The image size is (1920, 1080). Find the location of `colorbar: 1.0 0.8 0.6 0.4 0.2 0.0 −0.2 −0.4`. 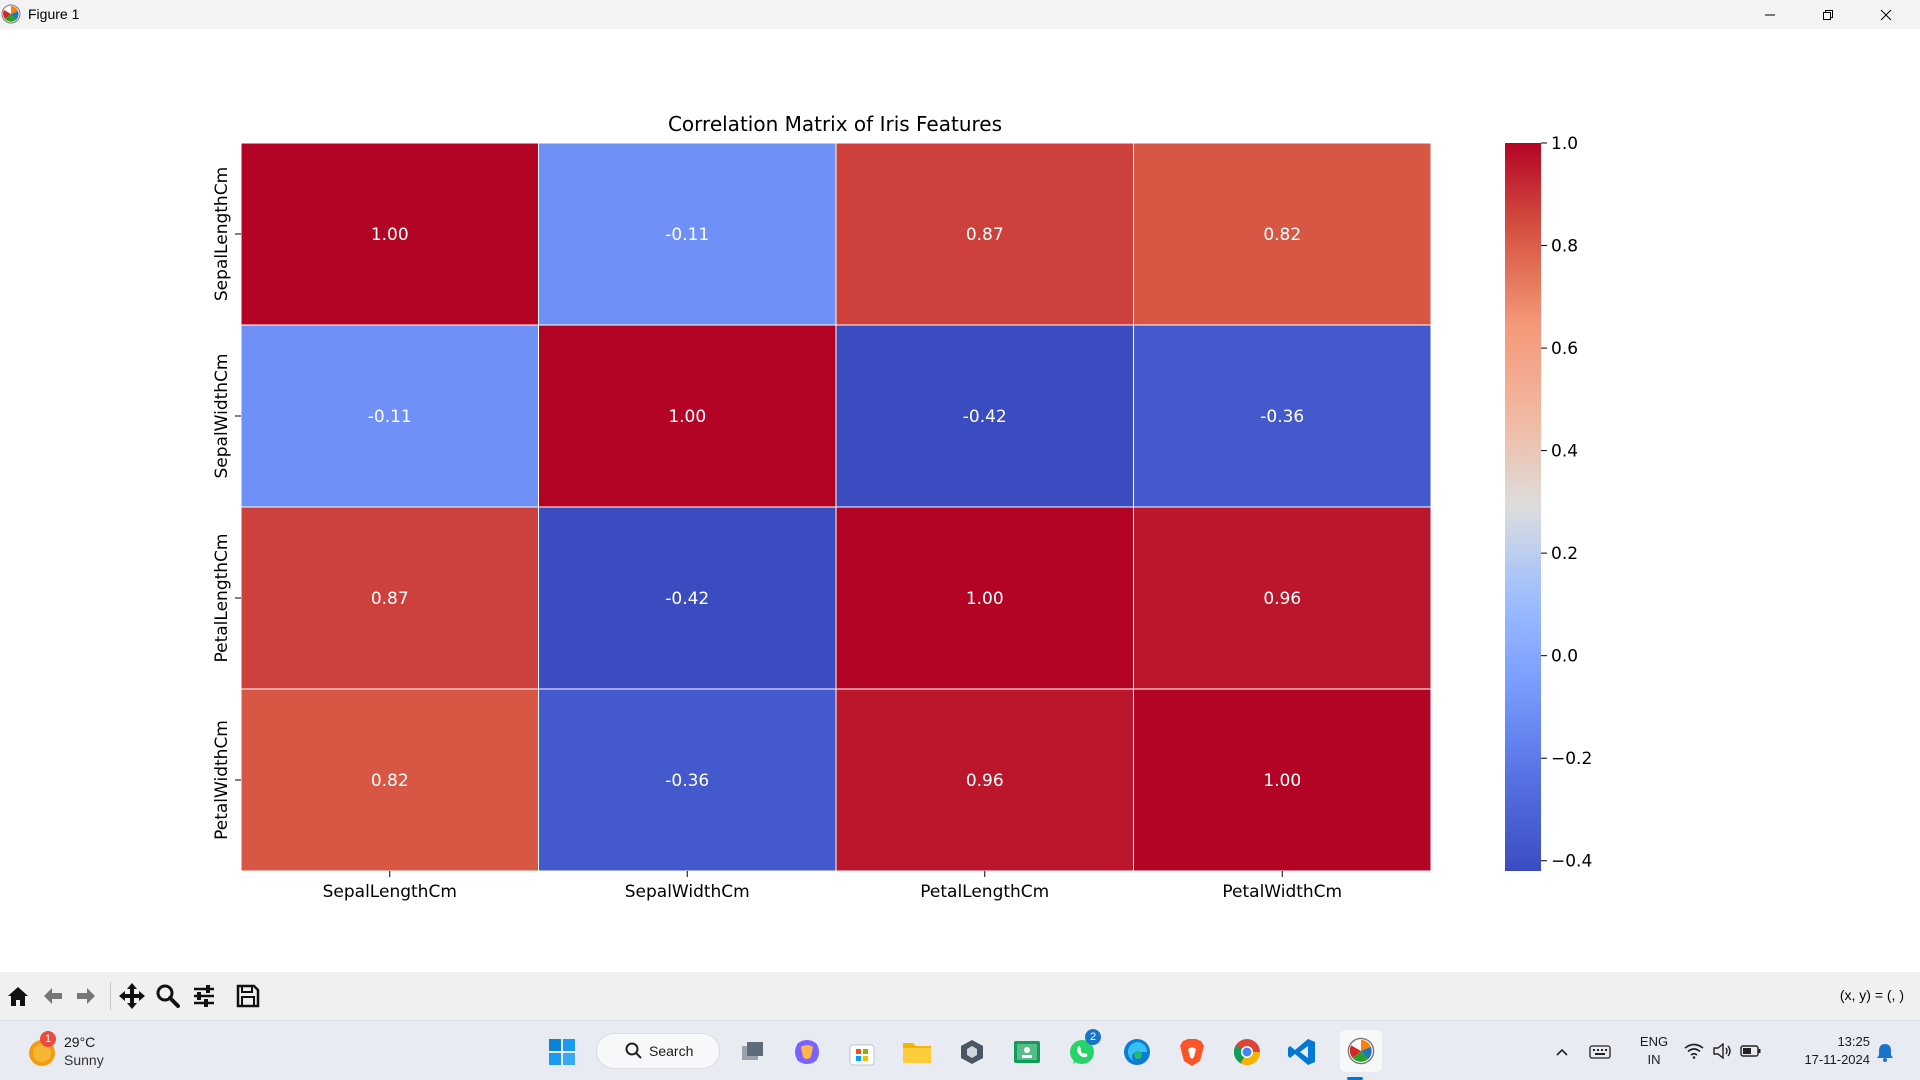

colorbar: 1.0 0.8 0.6 0.4 0.2 0.0 −0.2 −0.4 is located at coordinates (1548, 503).